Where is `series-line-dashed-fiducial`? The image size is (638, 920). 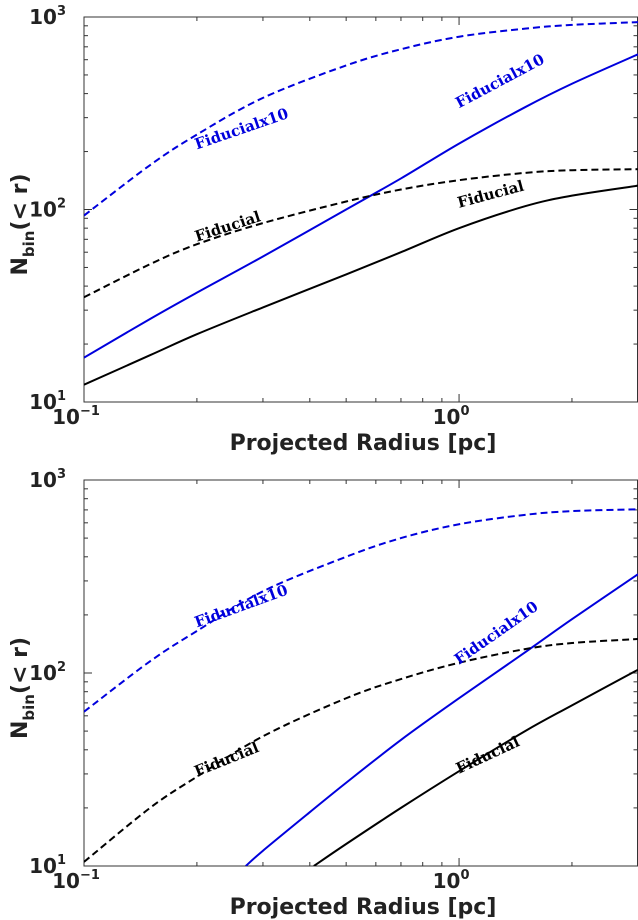 series-line-dashed-fiducial is located at coordinates (361, 233).